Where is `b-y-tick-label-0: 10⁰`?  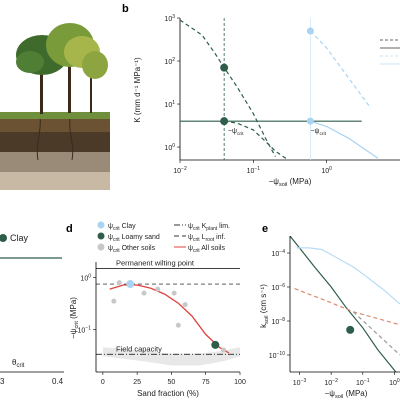 b-y-tick-label-0: 10⁰ is located at coordinates (169, 147).